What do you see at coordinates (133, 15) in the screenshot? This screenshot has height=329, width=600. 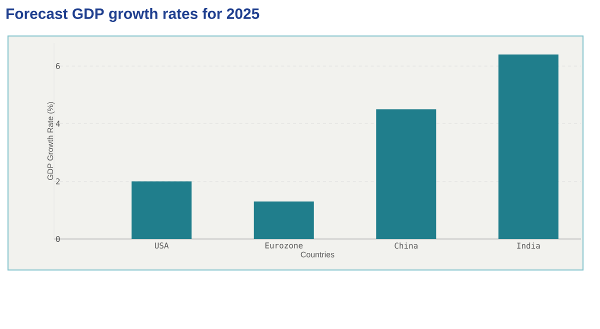 I see `chart-title: Forecast GDP growth rates for 2025` at bounding box center [133, 15].